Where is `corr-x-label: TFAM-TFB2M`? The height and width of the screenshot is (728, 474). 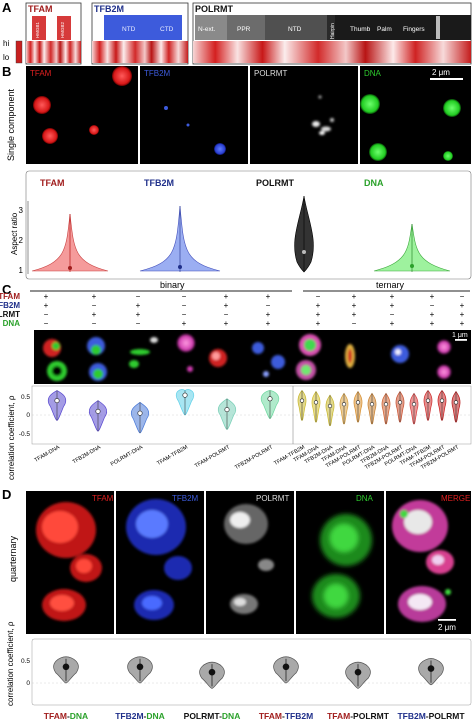
corr-x-label: TFAM-TFB2M is located at coordinates (172, 455).